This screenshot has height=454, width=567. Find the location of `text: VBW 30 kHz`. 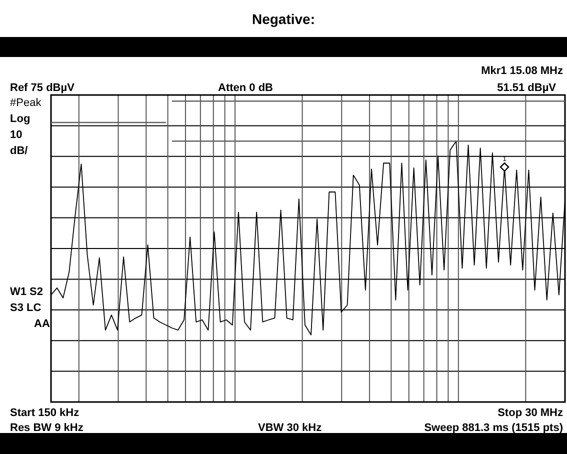

text: VBW 30 kHz is located at coordinates (290, 428).